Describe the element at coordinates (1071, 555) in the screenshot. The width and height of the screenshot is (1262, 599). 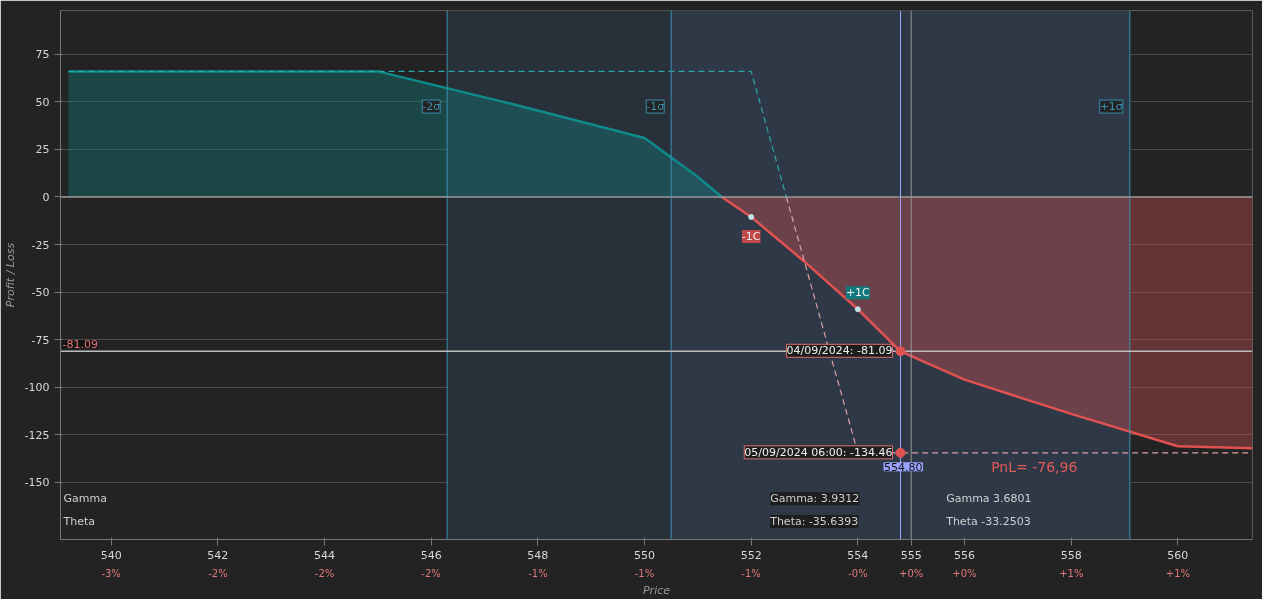
I see `x-tick-label: 558` at that location.